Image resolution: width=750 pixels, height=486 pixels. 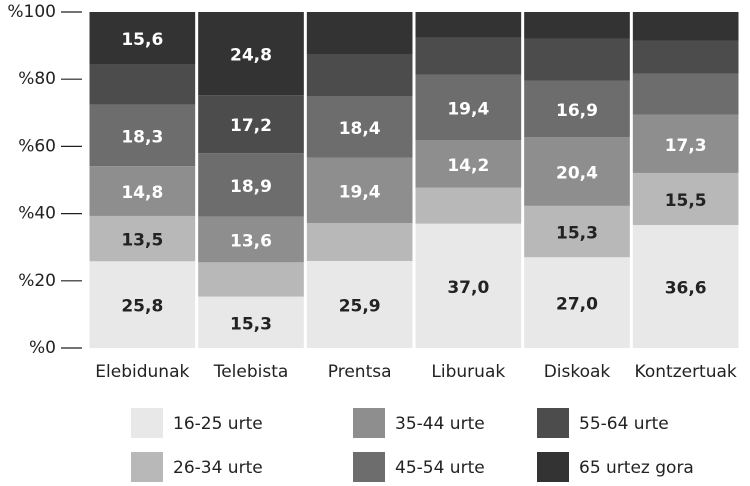 I want to click on x-tick-label: Prentsa, so click(x=360, y=372).